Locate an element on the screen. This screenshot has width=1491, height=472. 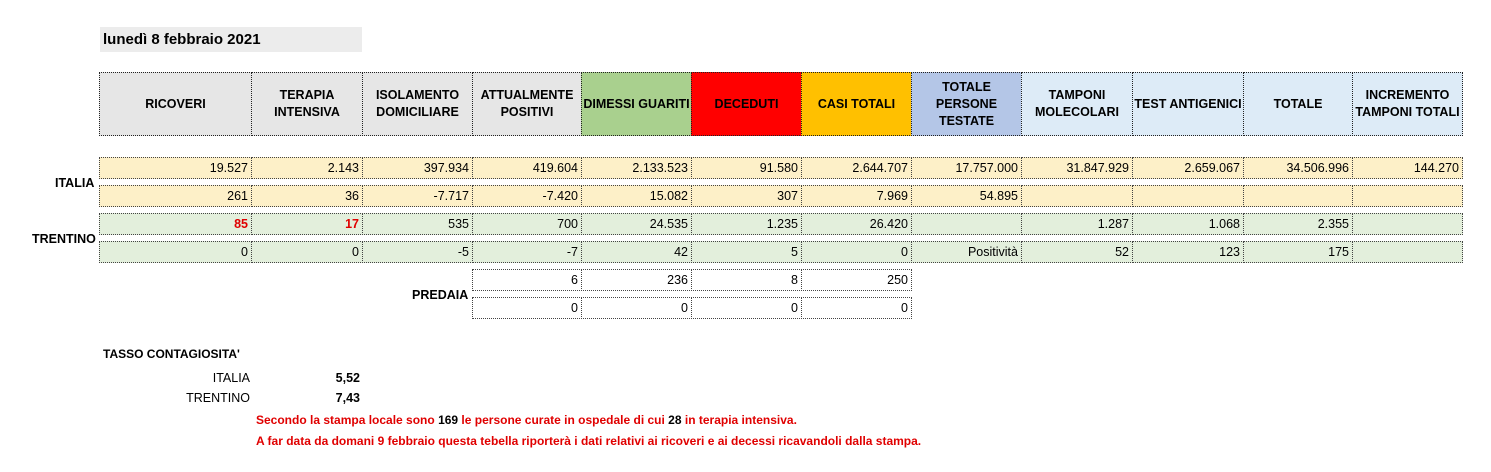
table-cell: 123 is located at coordinates (1188, 252).